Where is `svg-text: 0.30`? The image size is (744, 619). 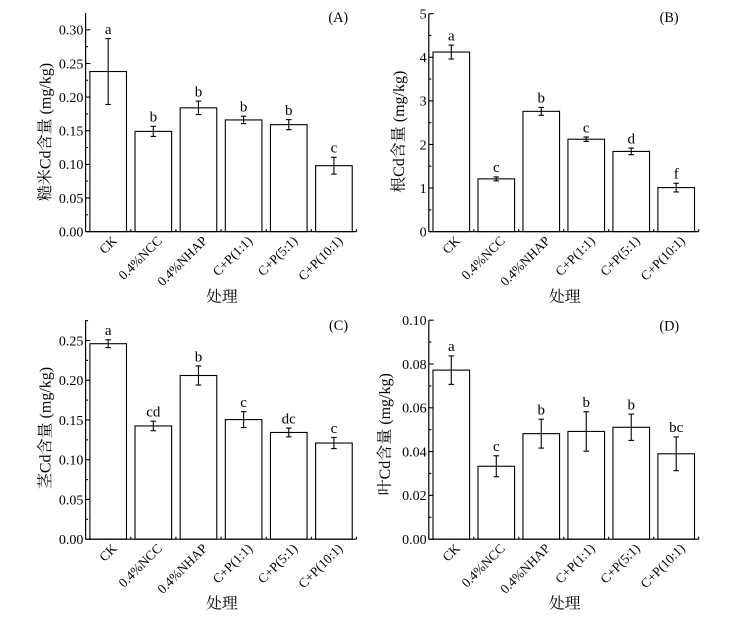
svg-text: 0.30 is located at coordinates (71, 31).